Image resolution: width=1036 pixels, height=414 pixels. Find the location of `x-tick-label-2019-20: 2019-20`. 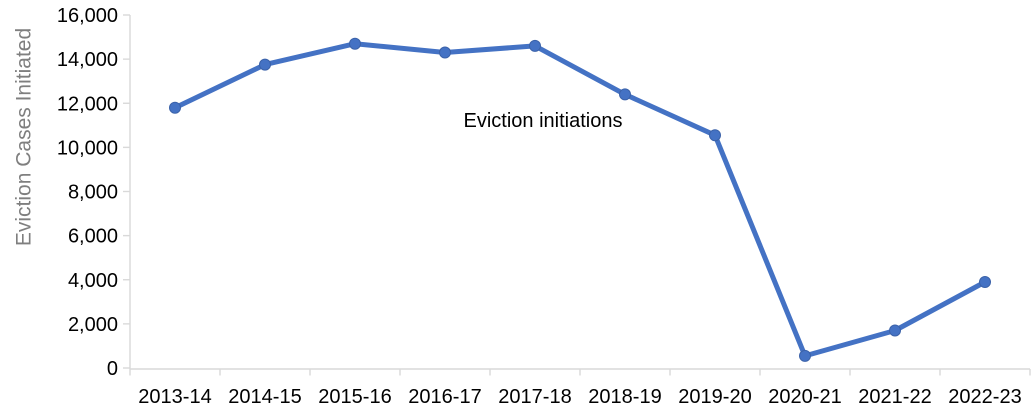

x-tick-label-2019-20: 2019-20 is located at coordinates (714, 397).